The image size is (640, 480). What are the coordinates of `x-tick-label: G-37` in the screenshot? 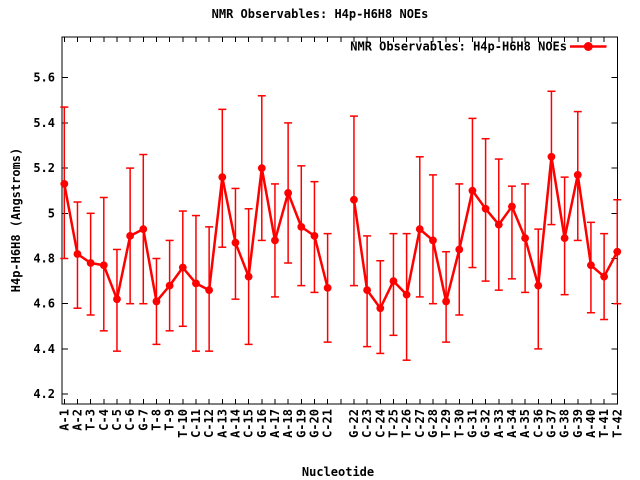 It's located at (551, 423).